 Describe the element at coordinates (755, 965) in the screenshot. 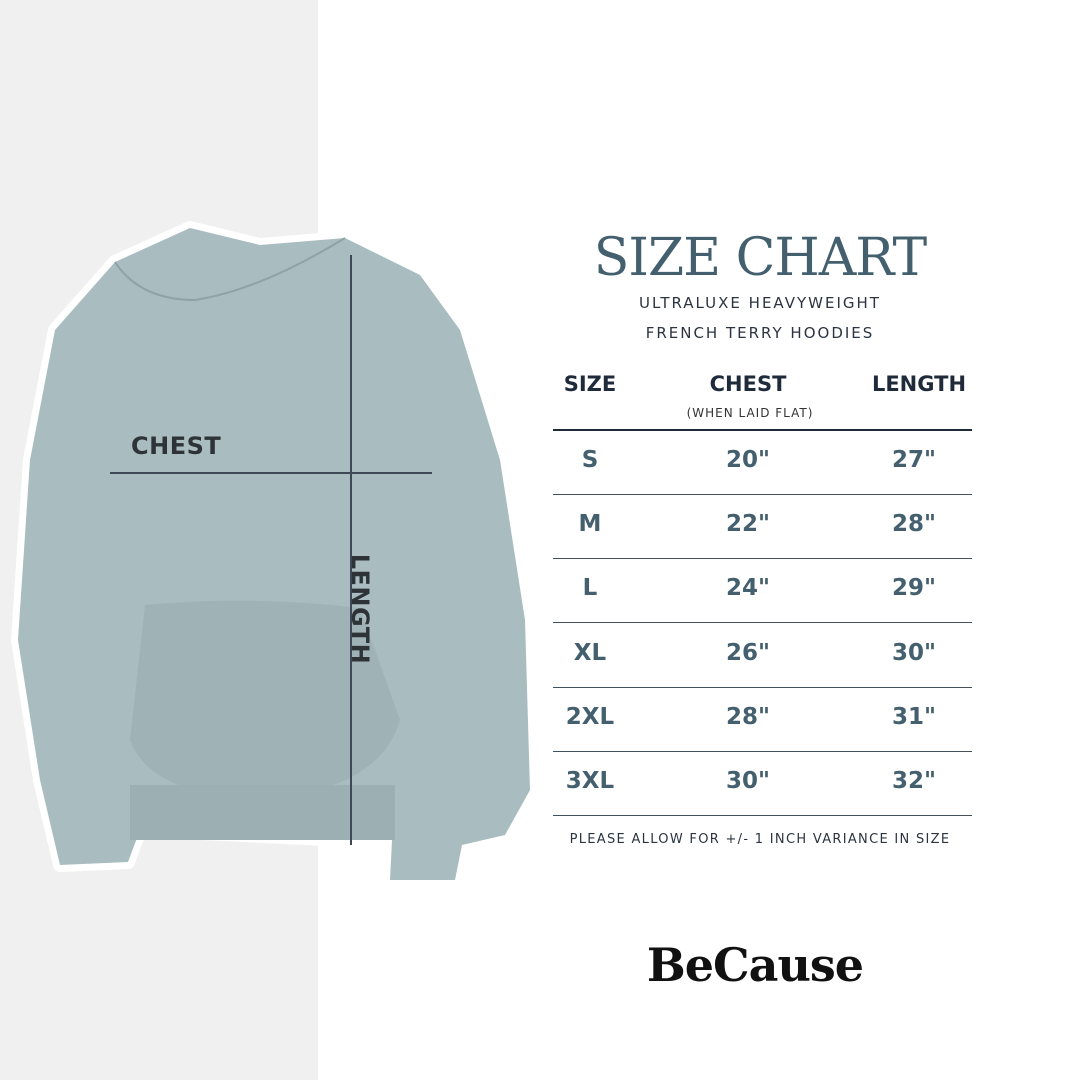

I see `brand-logo: BeCause` at that location.